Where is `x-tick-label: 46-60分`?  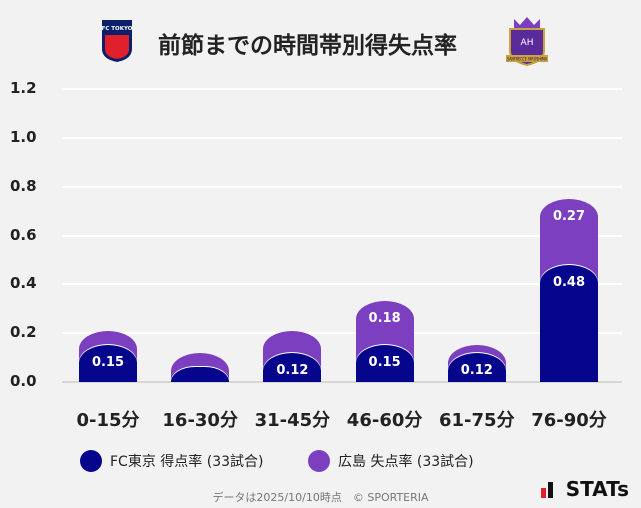
x-tick-label: 46-60分 is located at coordinates (384, 420).